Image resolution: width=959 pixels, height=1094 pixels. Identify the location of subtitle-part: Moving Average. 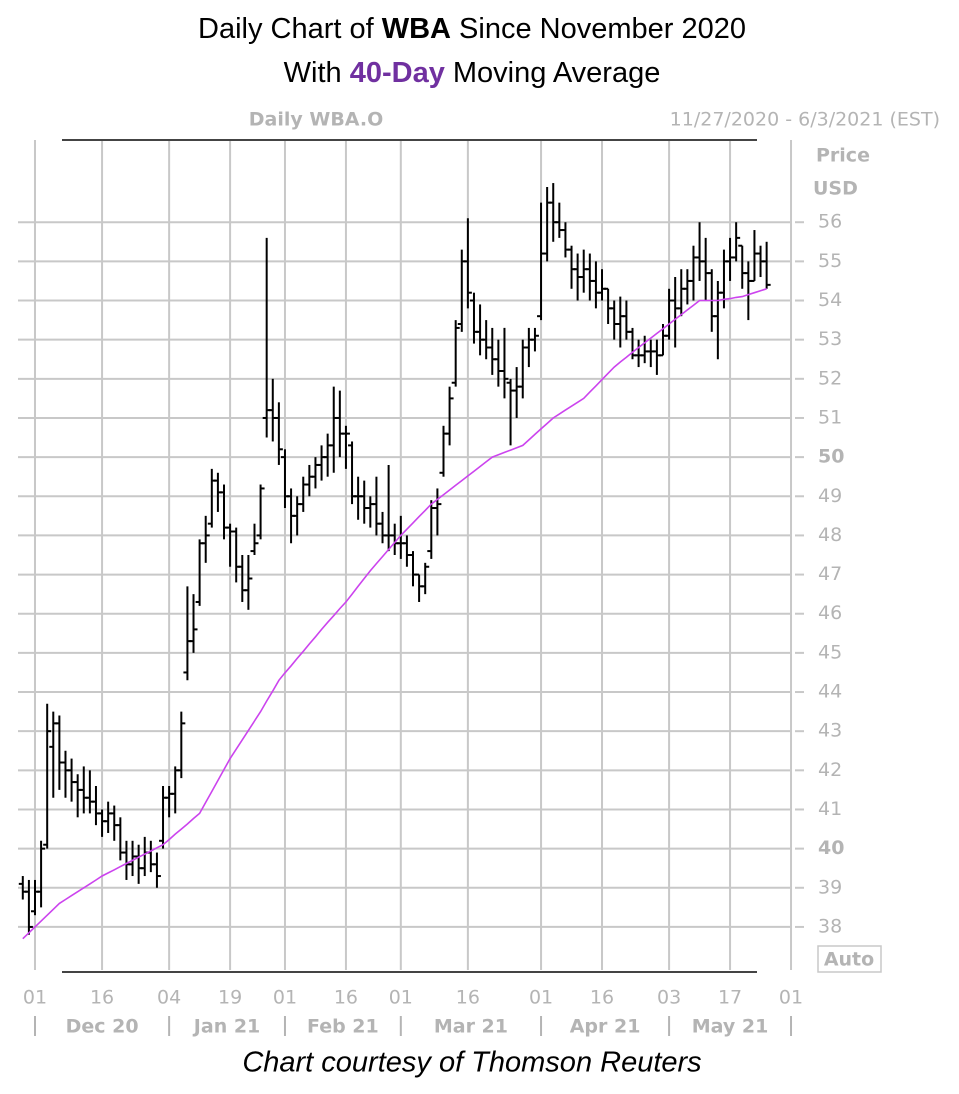
(553, 73).